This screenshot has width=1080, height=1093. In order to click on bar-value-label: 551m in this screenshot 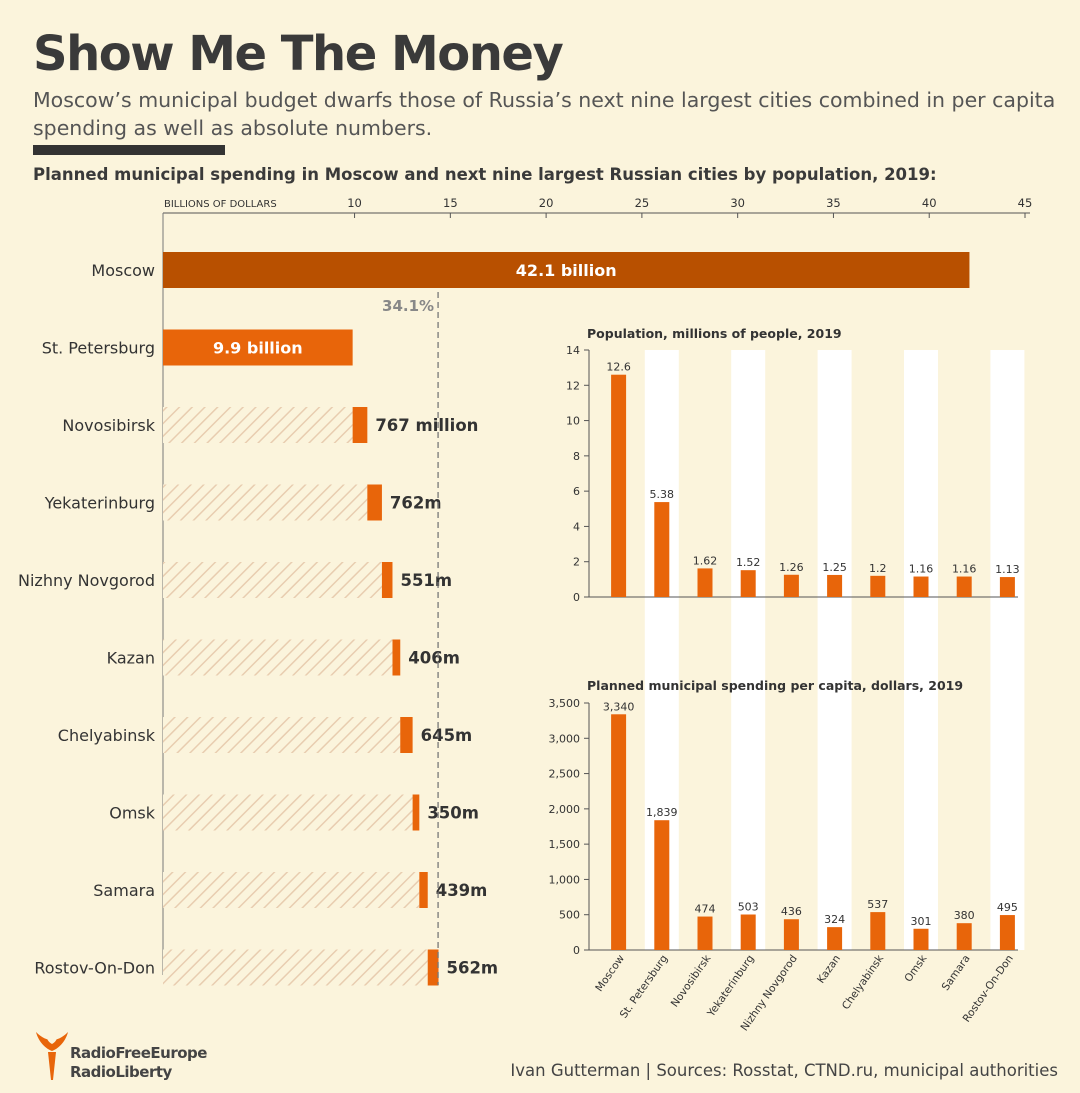, I will do `click(426, 580)`.